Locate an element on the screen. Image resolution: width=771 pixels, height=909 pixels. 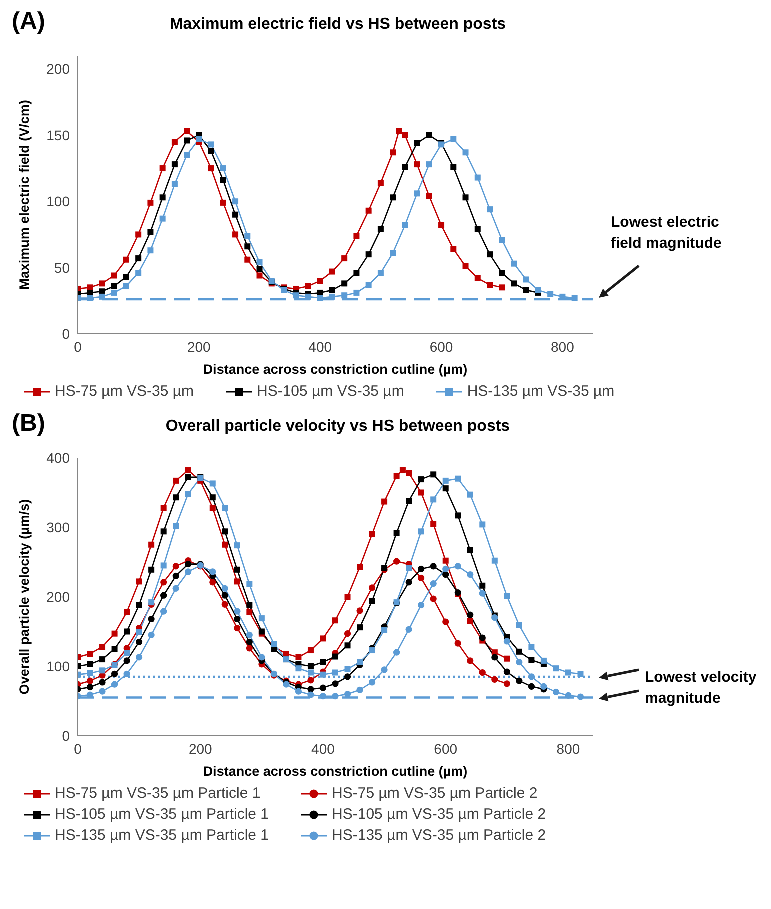
legend-label: HS-105 µm VS-35 µm Particle 2 is located at coordinates (439, 814).